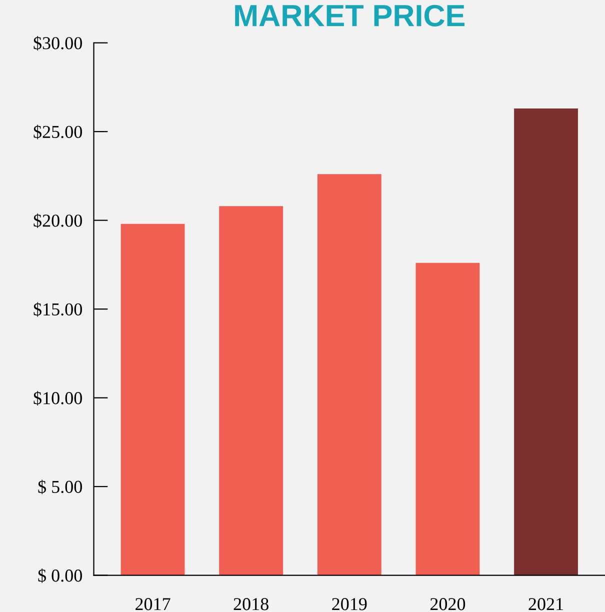 The image size is (605, 612). Describe the element at coordinates (58, 132) in the screenshot. I see `y-tick-label: $25.00` at that location.